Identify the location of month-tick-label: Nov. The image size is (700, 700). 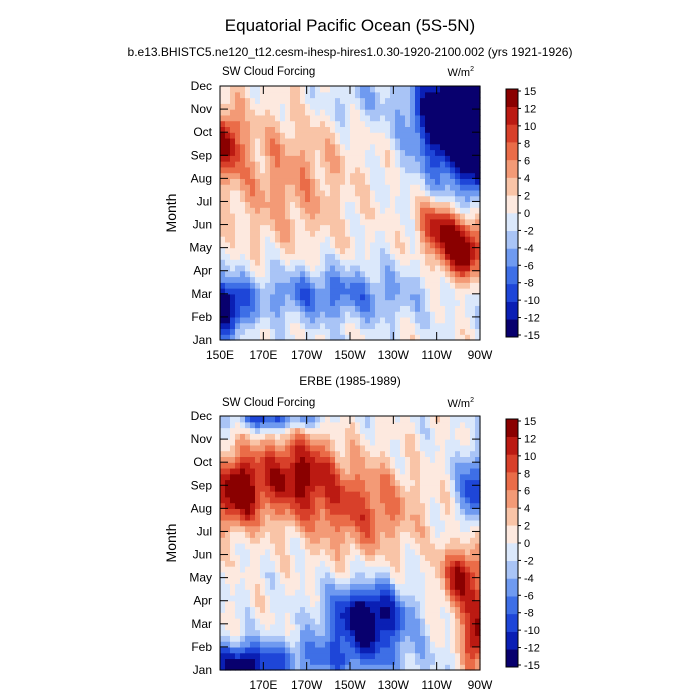
(201, 439).